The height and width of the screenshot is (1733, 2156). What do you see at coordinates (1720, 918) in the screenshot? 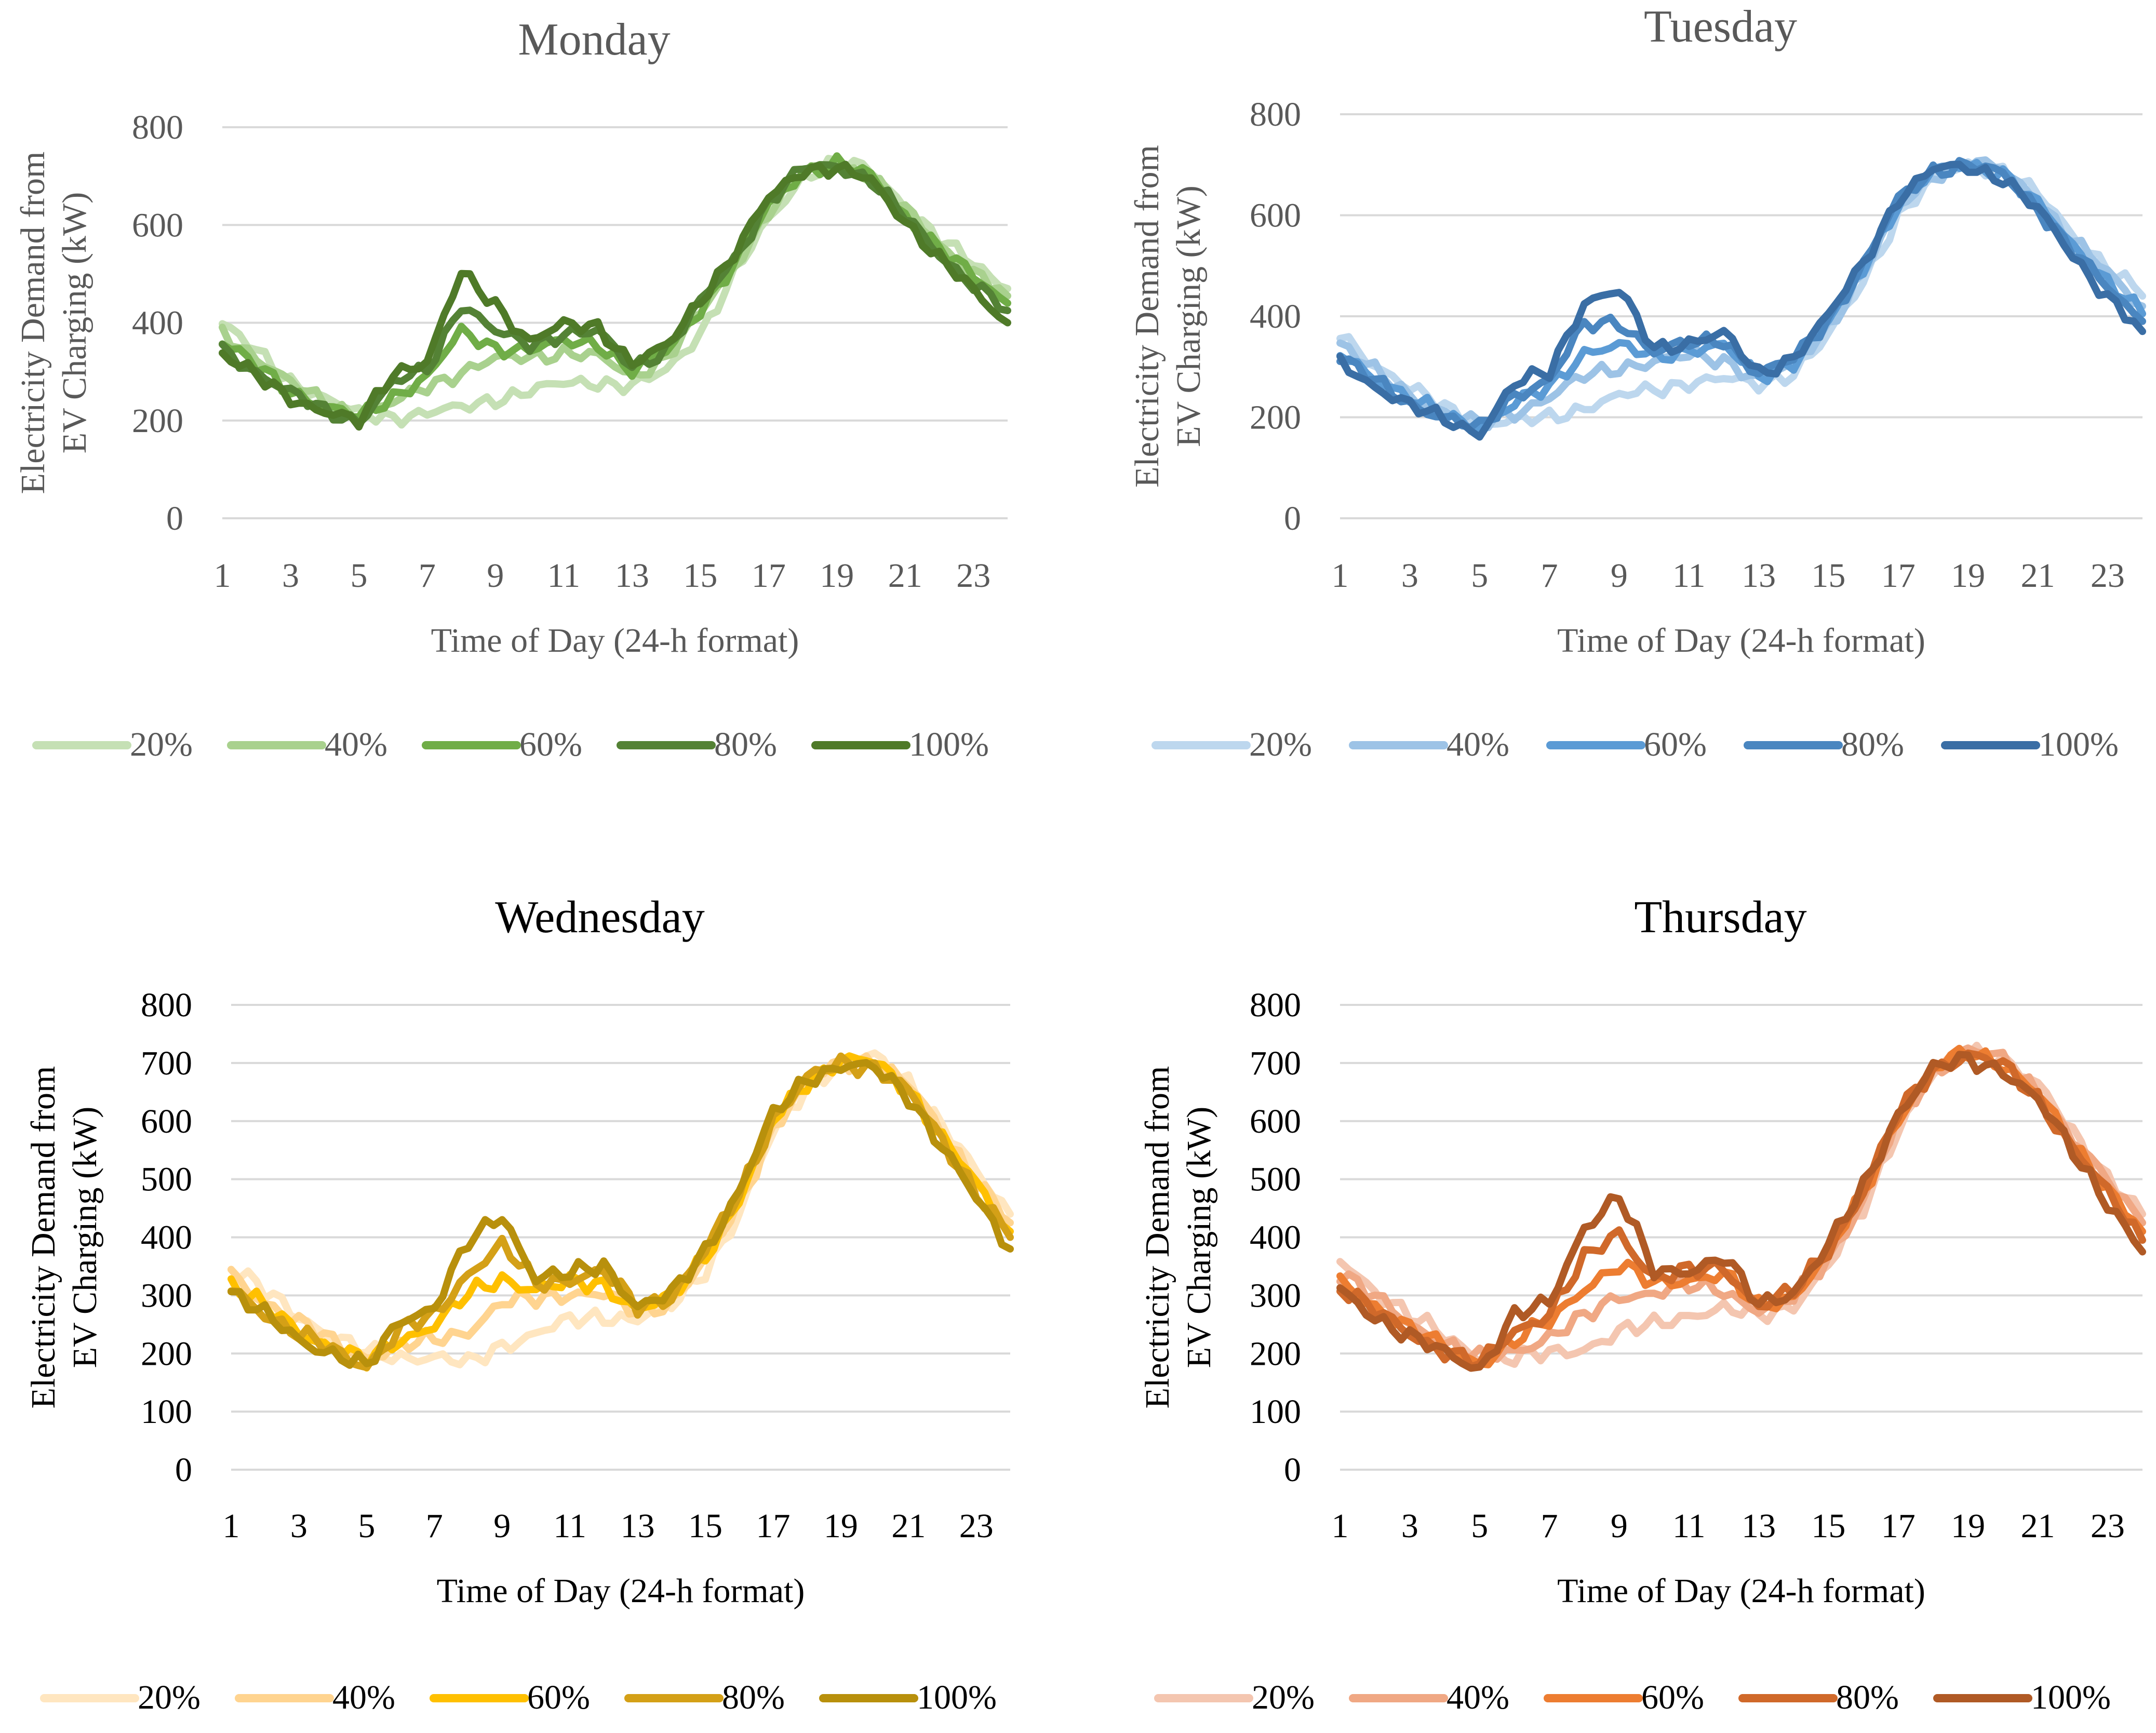
I see `chart-title: Thursday` at bounding box center [1720, 918].